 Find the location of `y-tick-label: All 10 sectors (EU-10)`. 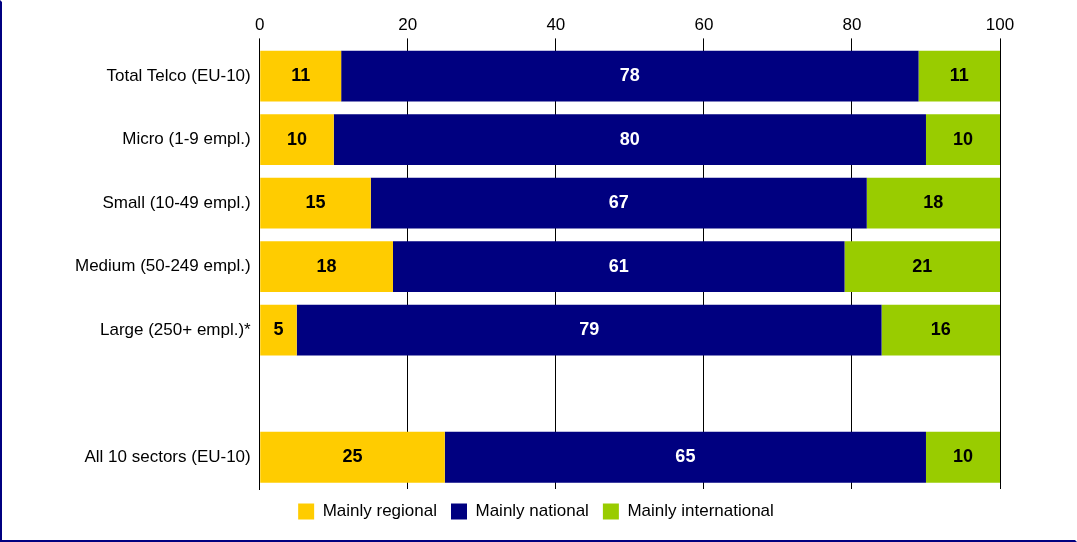

y-tick-label: All 10 sectors (EU-10) is located at coordinates (167, 456).